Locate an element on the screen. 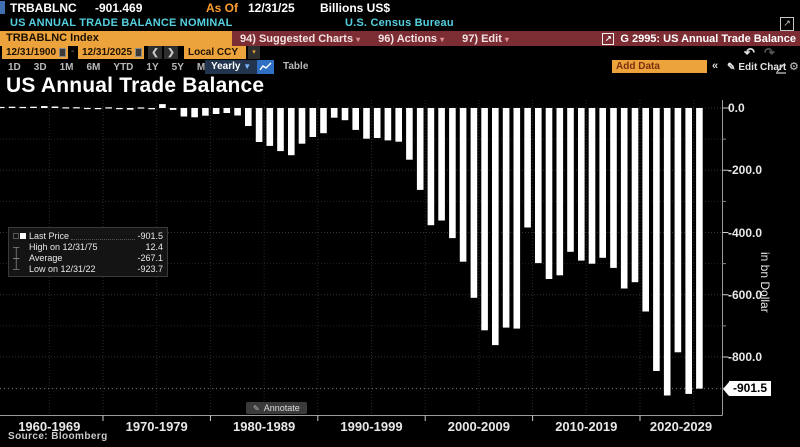 The width and height of the screenshot is (800, 447). chevron-down-icon: ▼ is located at coordinates (247, 66).